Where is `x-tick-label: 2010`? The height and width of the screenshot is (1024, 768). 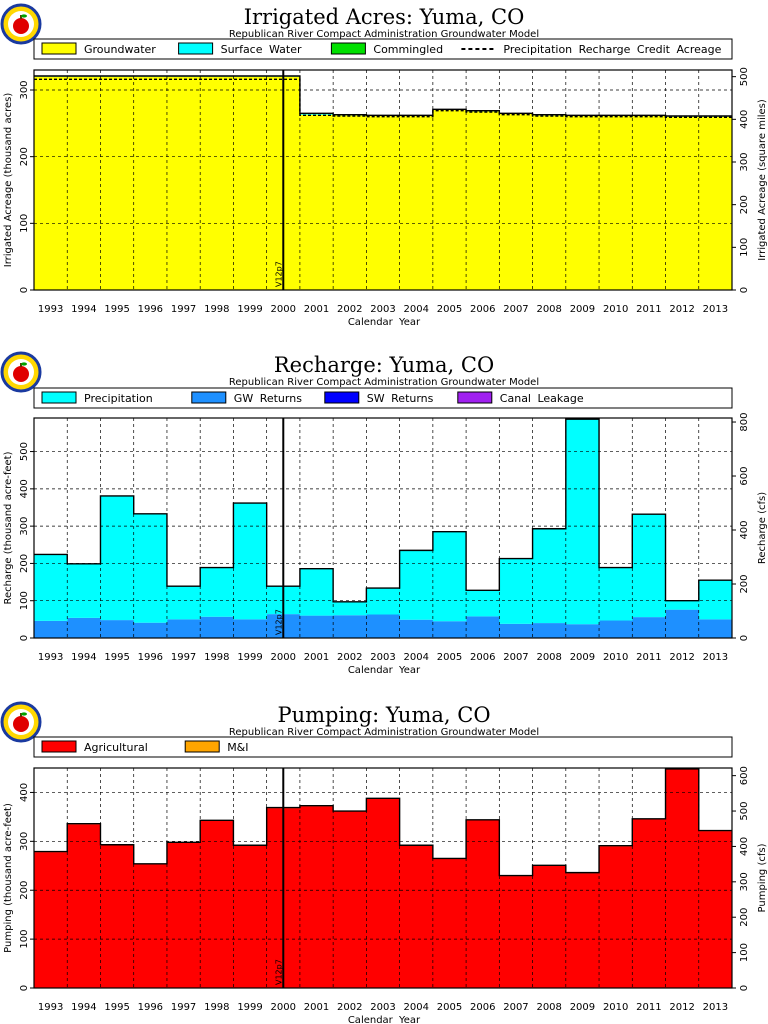
x-tick-label: 2010 is located at coordinates (615, 657).